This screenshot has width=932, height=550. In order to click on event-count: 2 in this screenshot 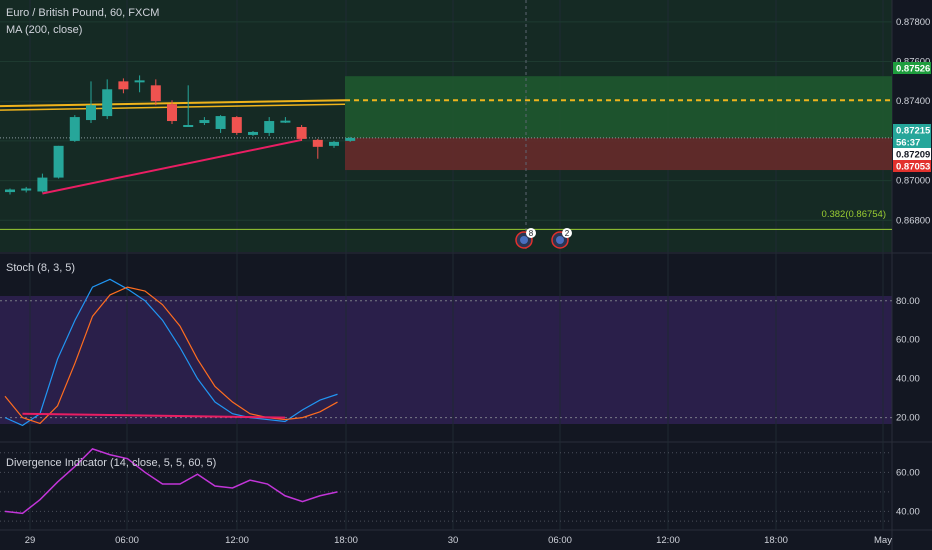, I will do `click(567, 233)`.